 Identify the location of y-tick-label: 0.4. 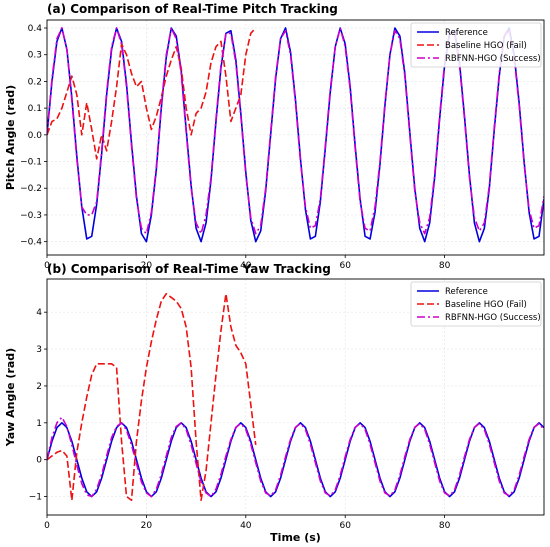
(35, 29).